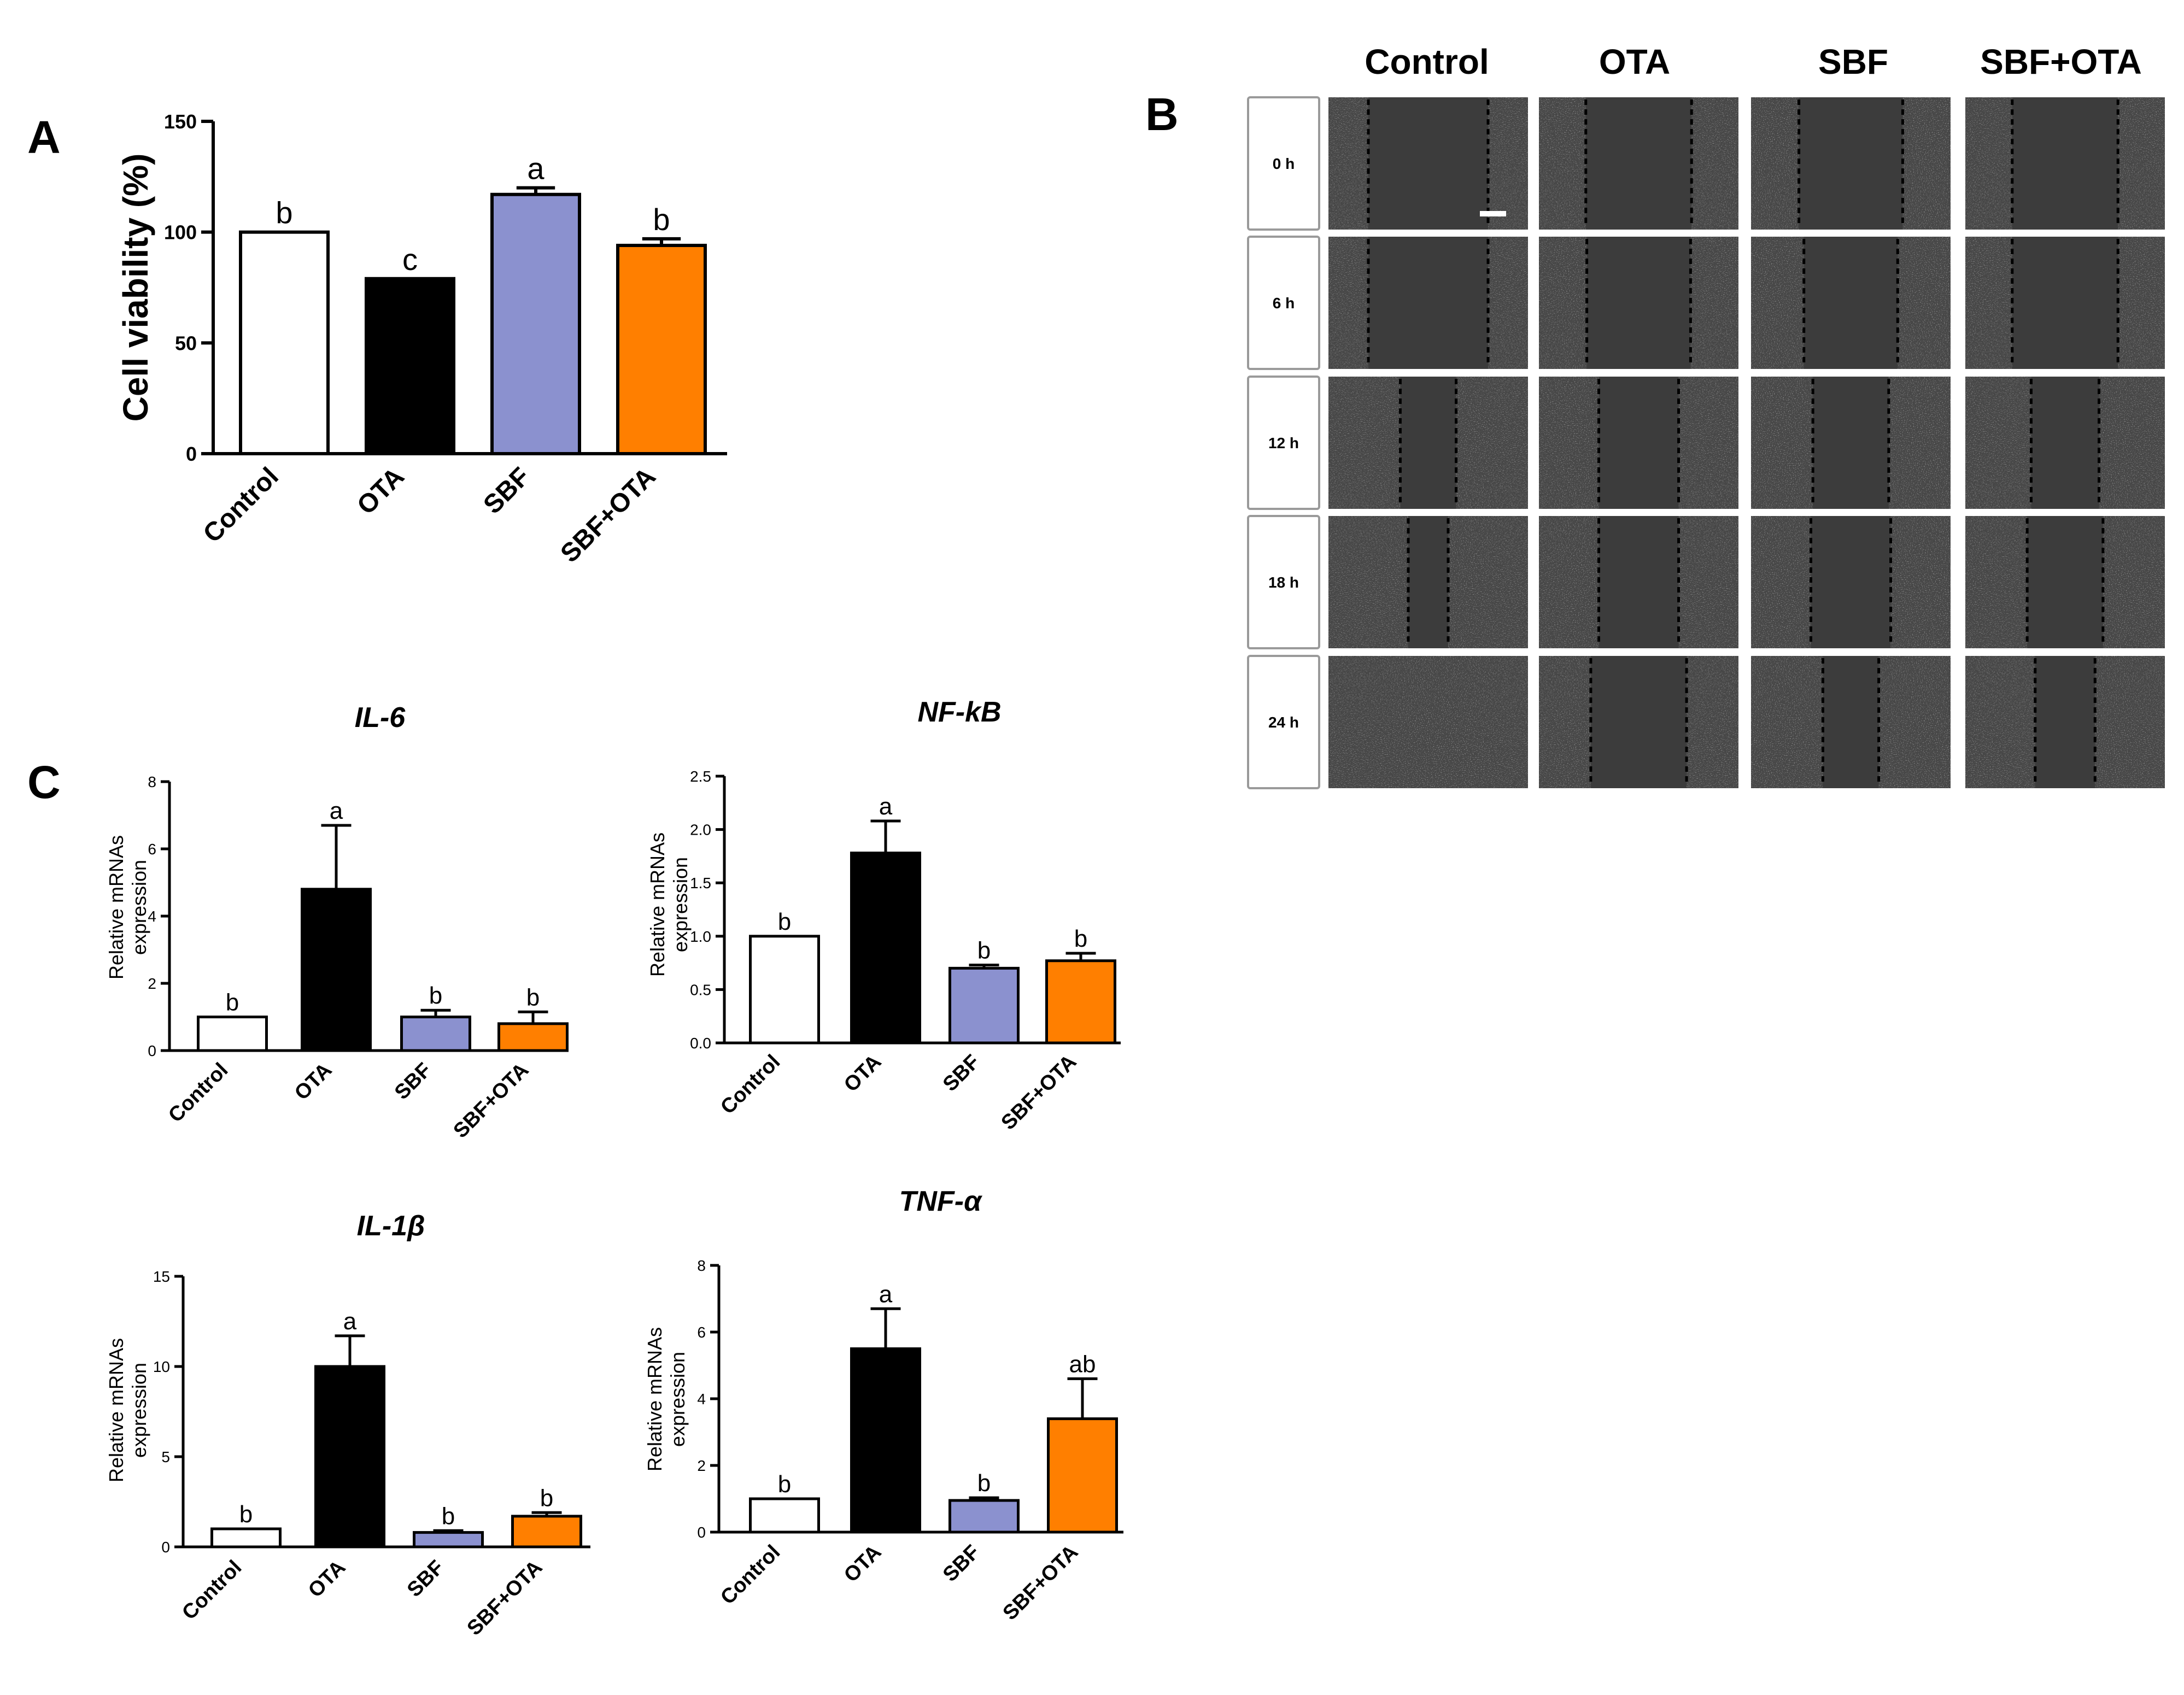 Image resolution: width=2184 pixels, height=1695 pixels. I want to click on panel-letter-a: A, so click(44, 137).